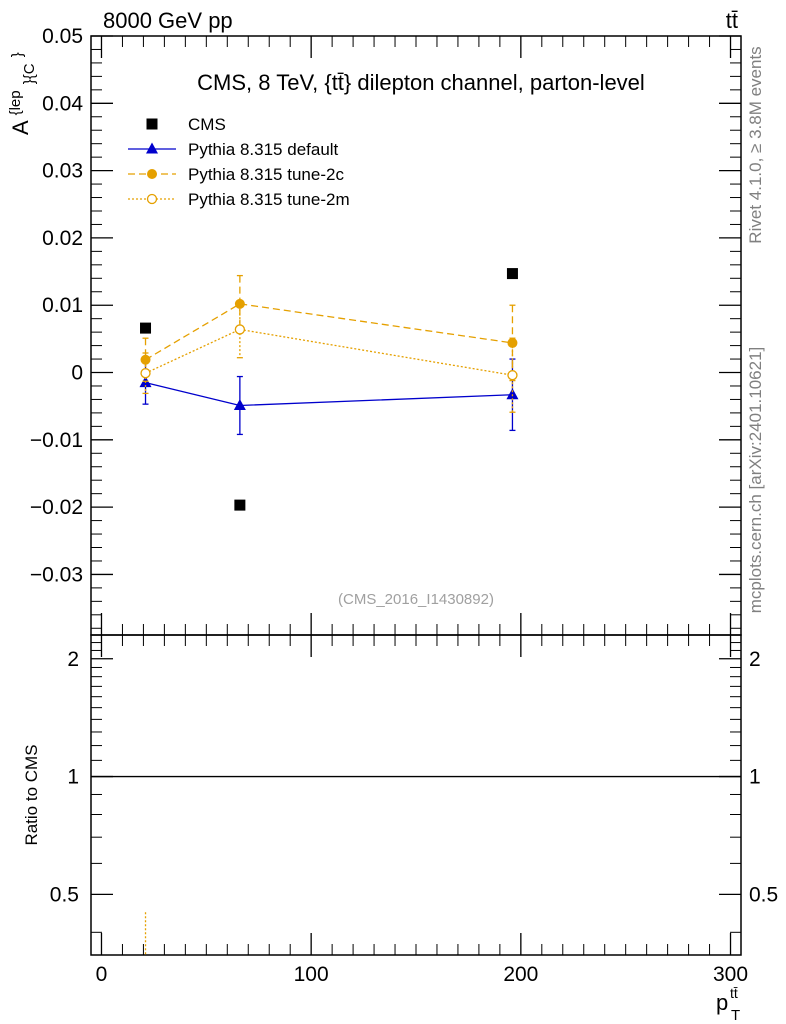  Describe the element at coordinates (15, 102) in the screenshot. I see `y-label-sup: {lep` at that location.